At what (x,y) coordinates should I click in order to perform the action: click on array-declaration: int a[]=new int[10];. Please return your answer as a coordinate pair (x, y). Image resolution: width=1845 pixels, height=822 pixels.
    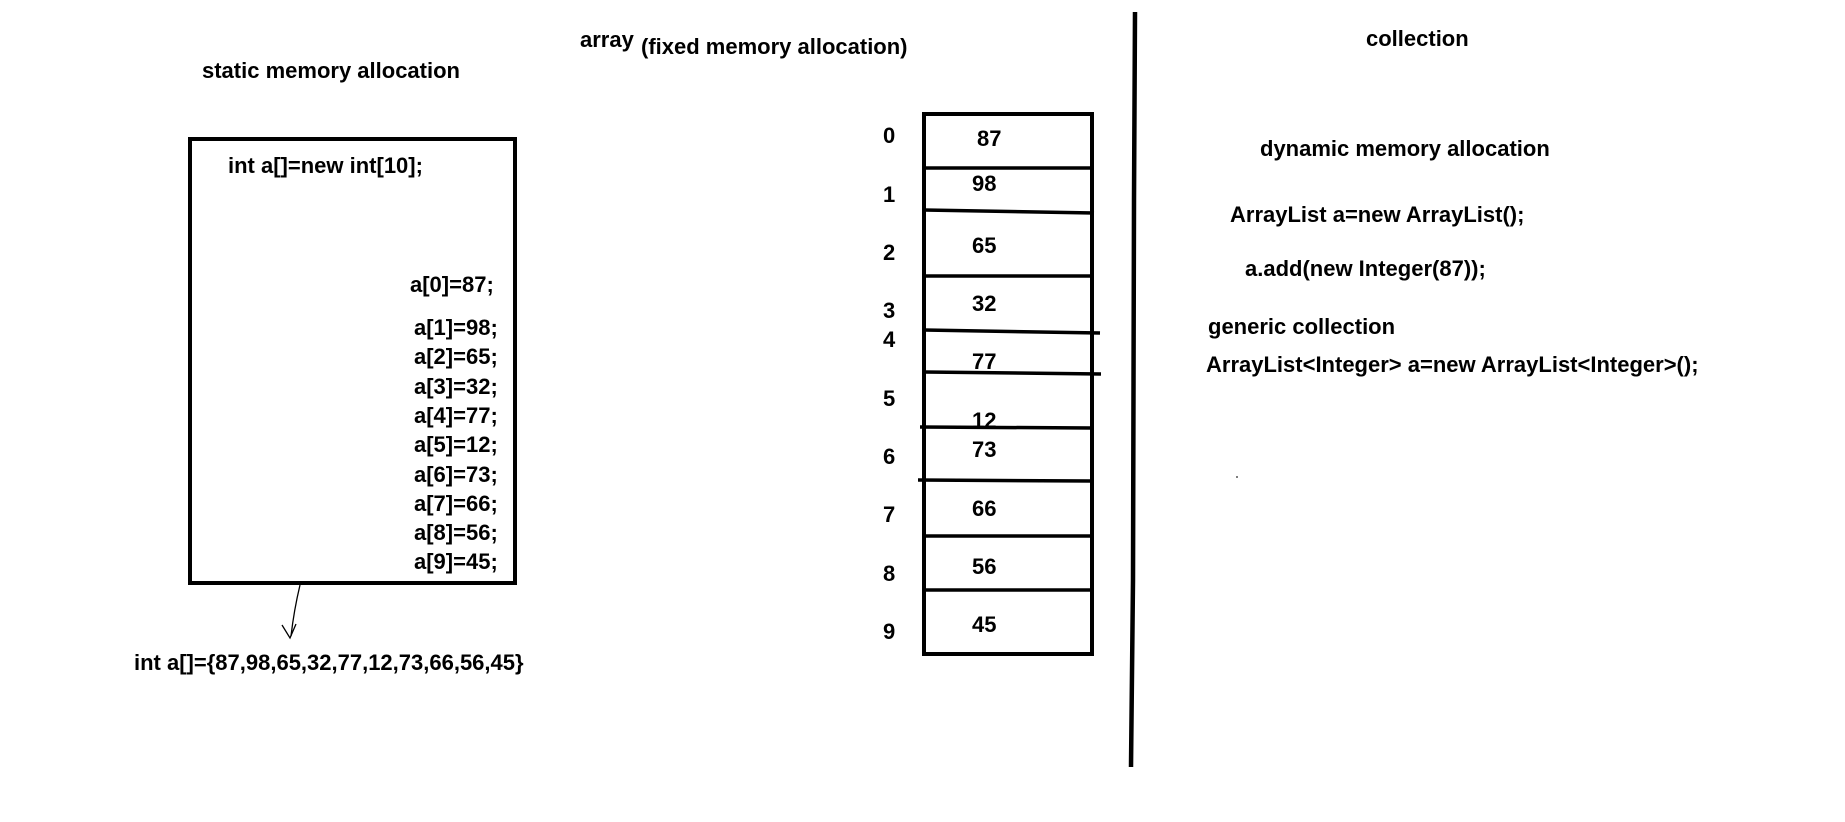
    Looking at the image, I should click on (325, 165).